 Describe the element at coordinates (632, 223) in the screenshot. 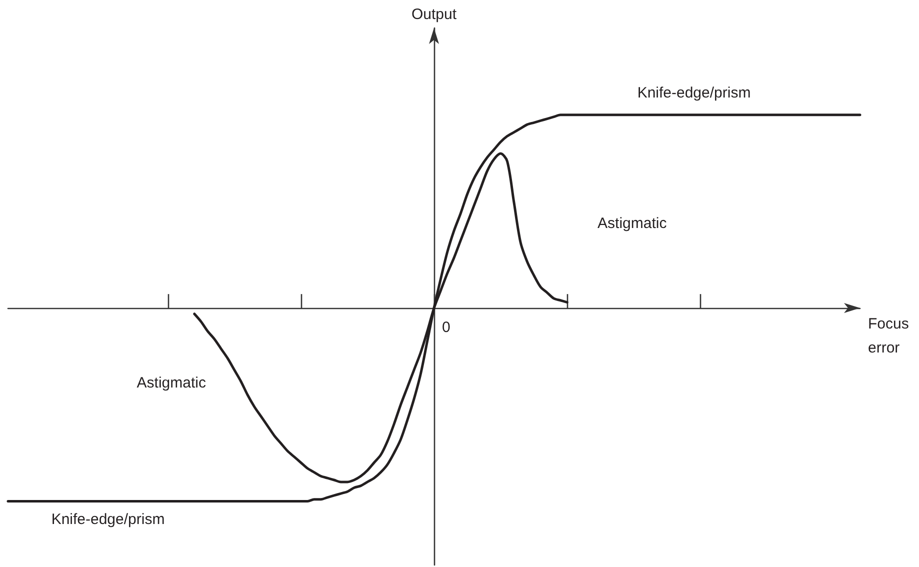

I see `text: Astigmatic` at that location.